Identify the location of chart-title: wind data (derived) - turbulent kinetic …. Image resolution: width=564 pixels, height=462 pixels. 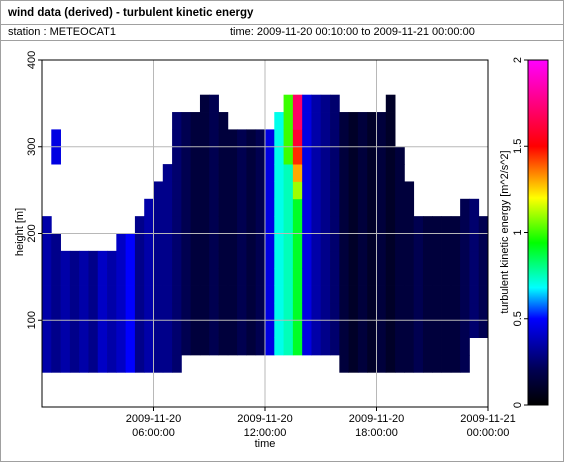
(130, 13).